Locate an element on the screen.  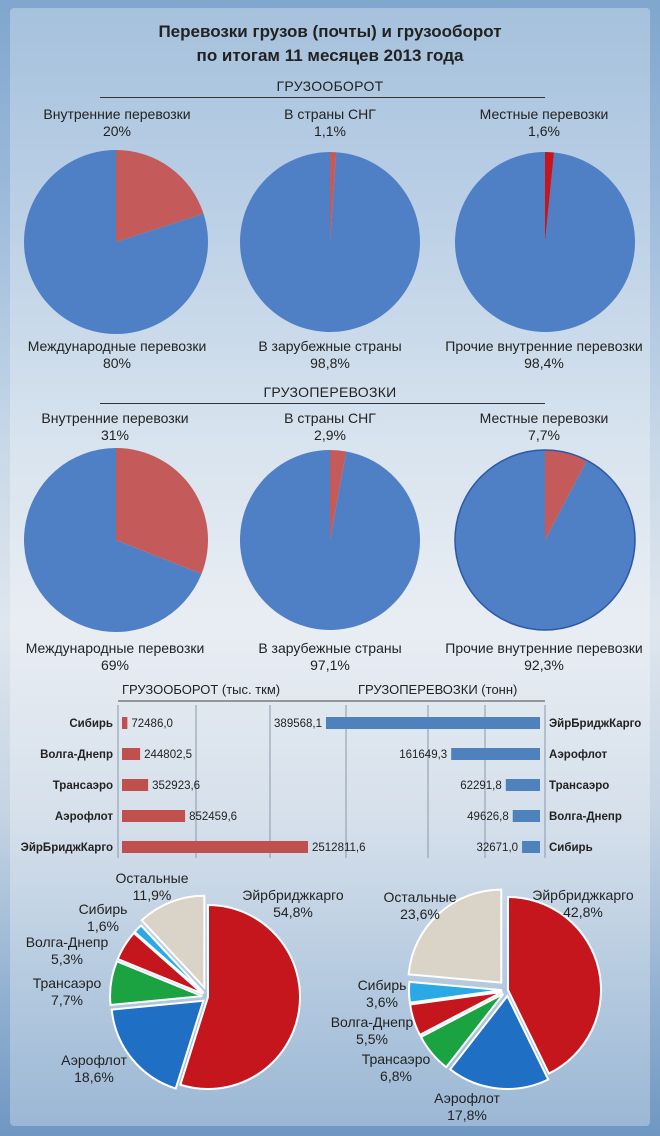
pie-gb3 is located at coordinates (545, 242).